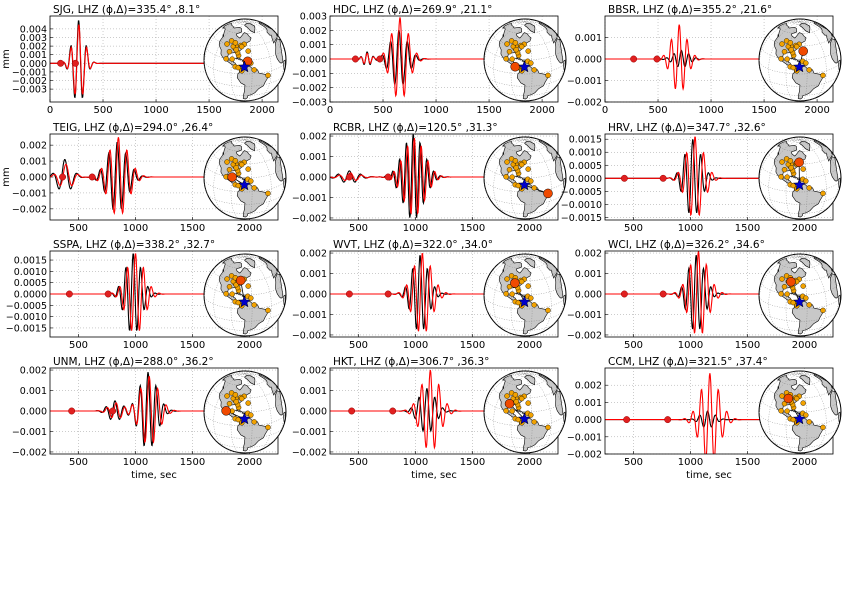 The height and width of the screenshot is (595, 842). Describe the element at coordinates (126, 10) in the screenshot. I see `panel-title: SJG, LHZ (ϕ,Δ)=335.4° ,8.1°` at that location.